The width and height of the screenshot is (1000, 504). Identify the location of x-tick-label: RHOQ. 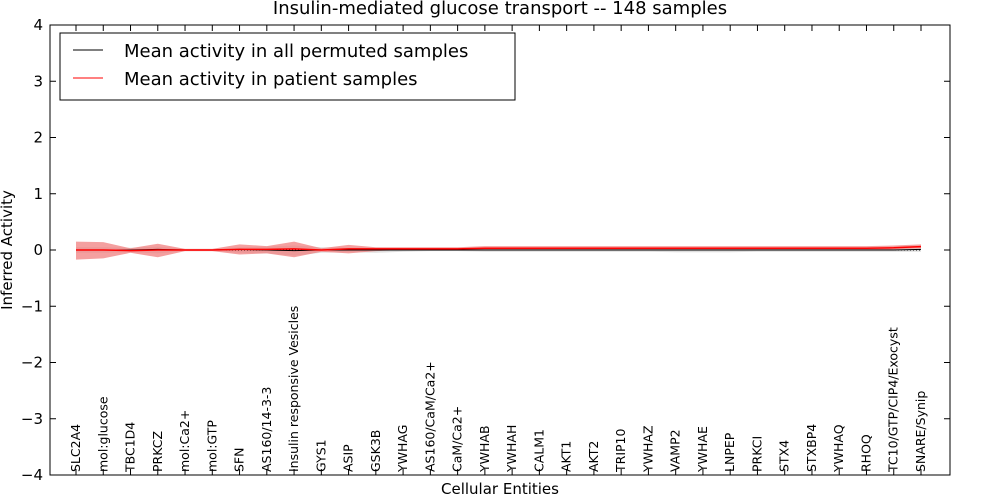
(866, 453).